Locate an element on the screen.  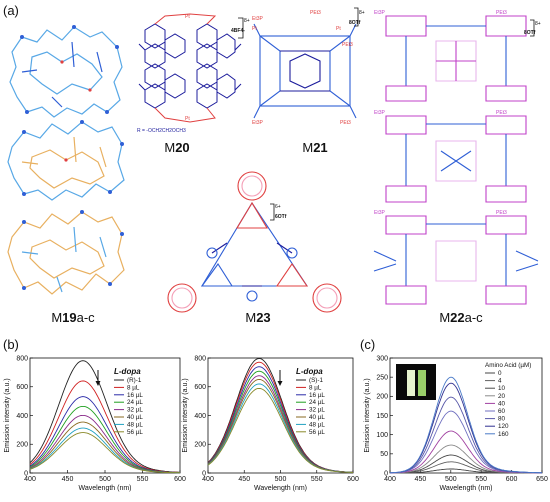
legend-entry: 32 µL is located at coordinates (317, 410).